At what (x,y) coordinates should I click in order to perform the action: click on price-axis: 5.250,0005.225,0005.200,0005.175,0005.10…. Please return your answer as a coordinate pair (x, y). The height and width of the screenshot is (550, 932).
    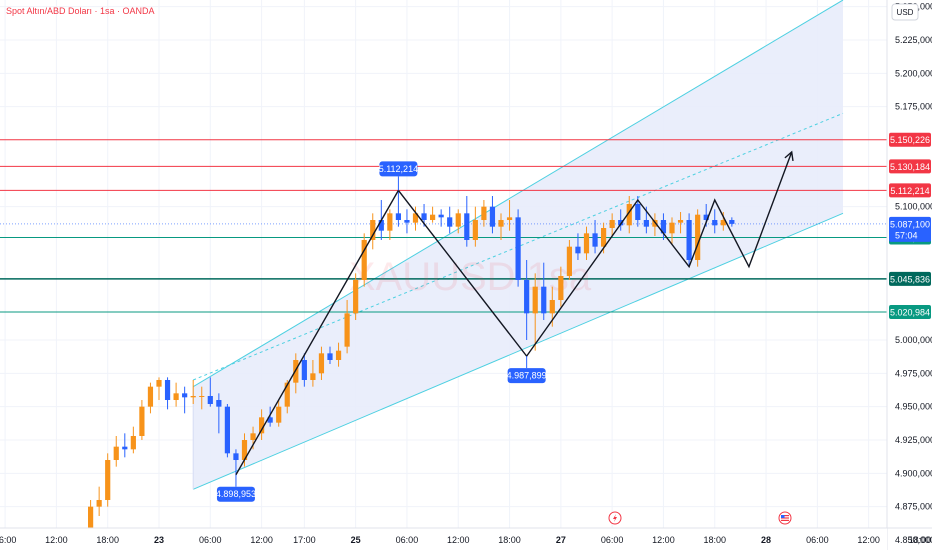
    Looking at the image, I should click on (909, 275).